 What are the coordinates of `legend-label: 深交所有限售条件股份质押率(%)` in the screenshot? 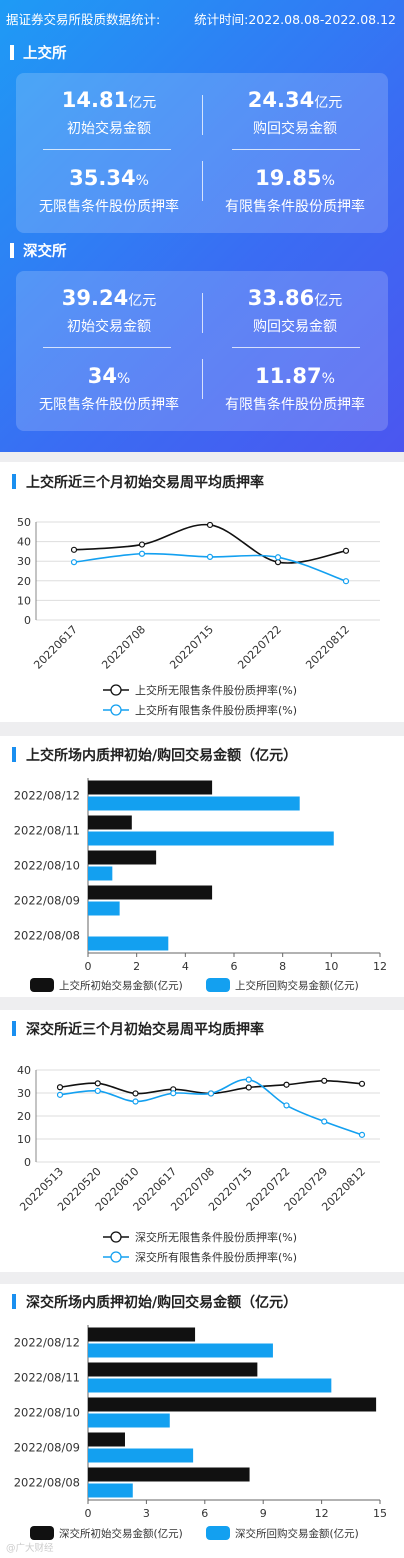 It's located at (216, 1257).